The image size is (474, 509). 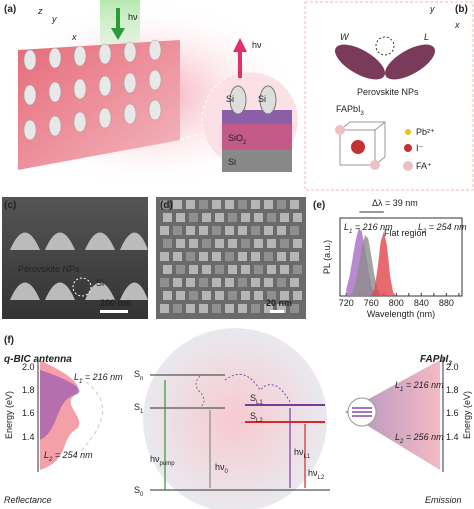 What do you see at coordinates (232, 162) in the screenshot?
I see `substrate-label: Si` at bounding box center [232, 162].